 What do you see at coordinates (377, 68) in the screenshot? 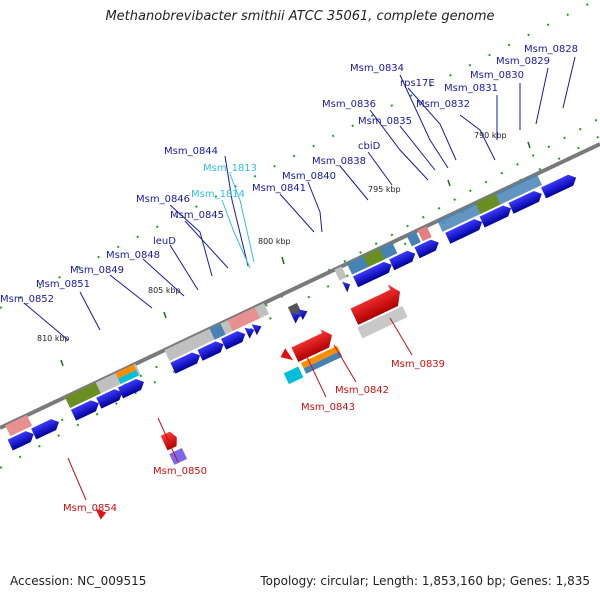
I see `label-msm0834: Msm_0834` at bounding box center [377, 68].